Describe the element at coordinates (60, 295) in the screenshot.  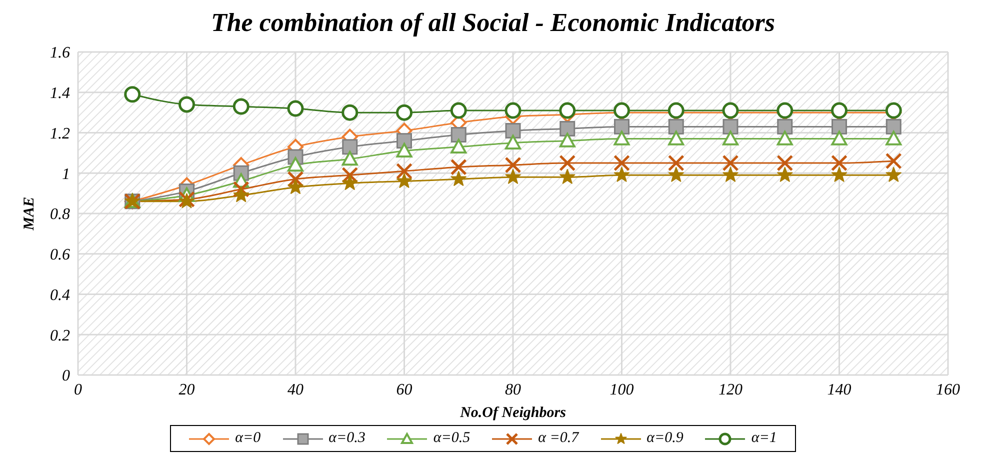
I see `y-tick-label: 0.4` at that location.